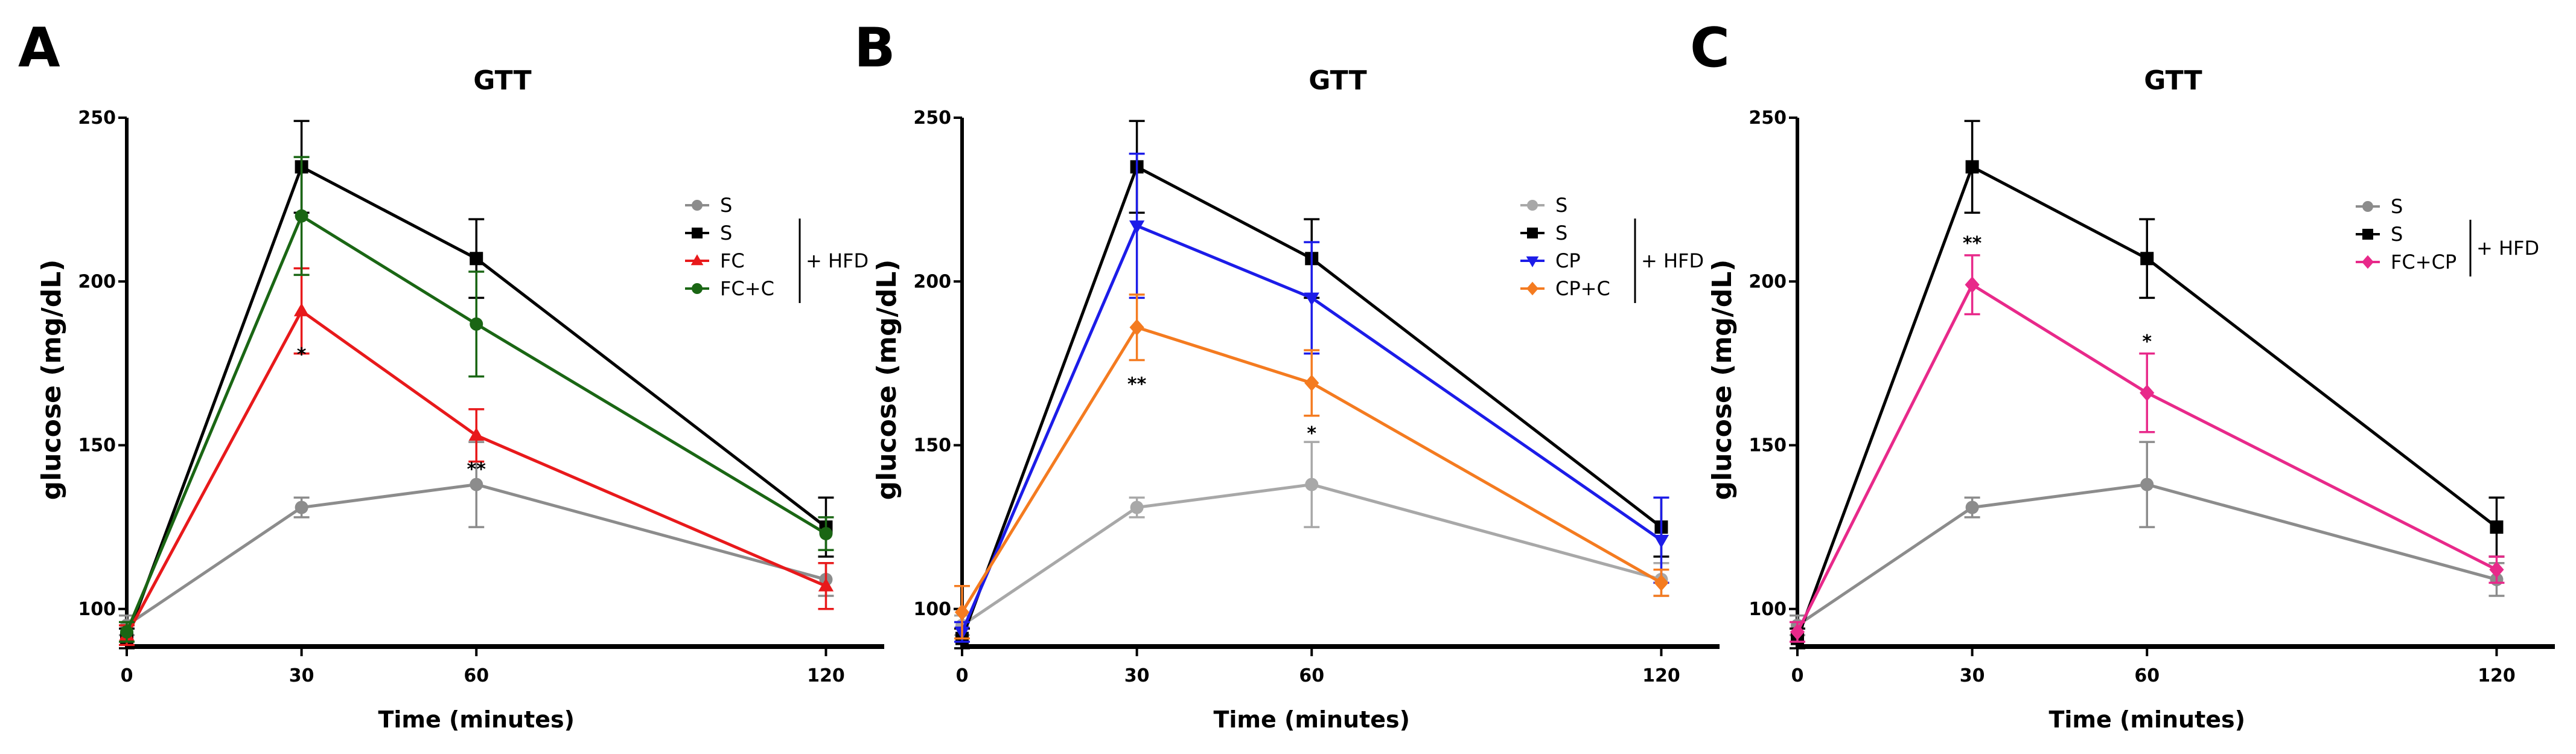 This screenshot has width=2576, height=754. I want to click on legend-item: FC+C, so click(729, 288).